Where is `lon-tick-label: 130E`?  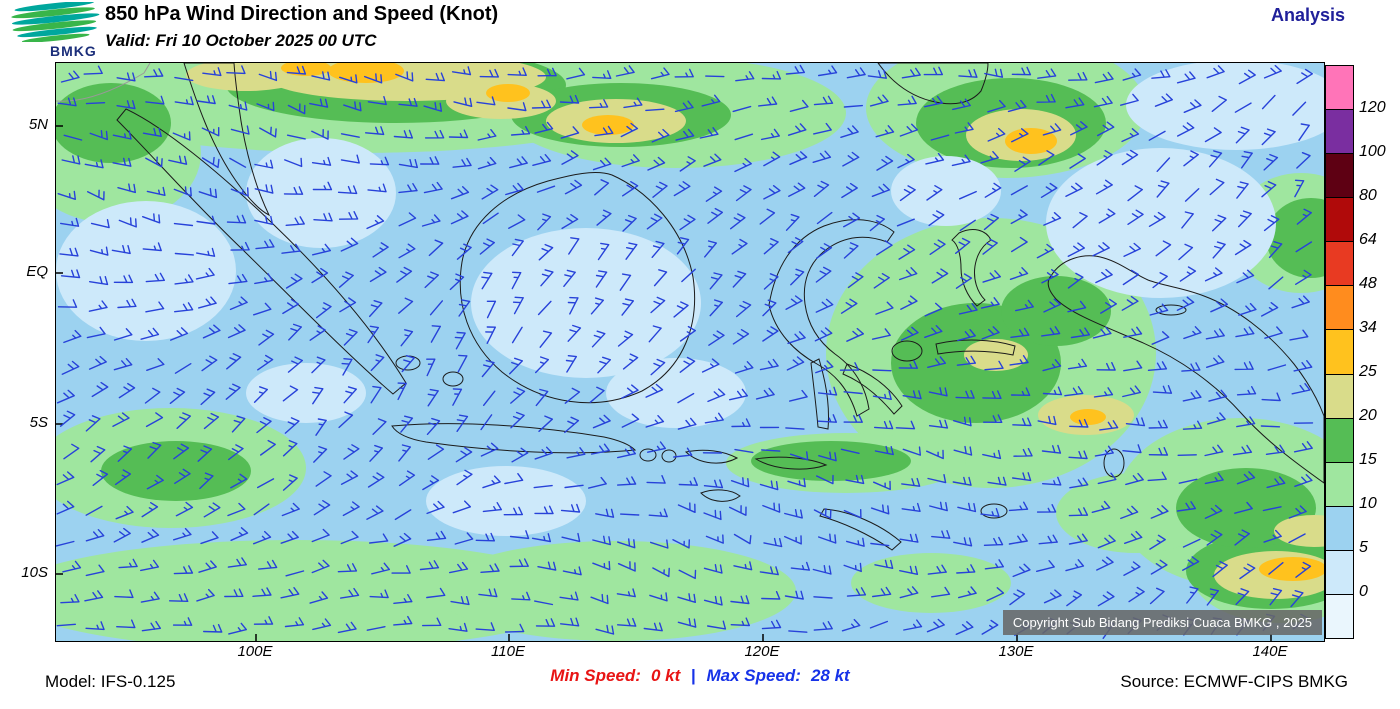 lon-tick-label: 130E is located at coordinates (1016, 651).